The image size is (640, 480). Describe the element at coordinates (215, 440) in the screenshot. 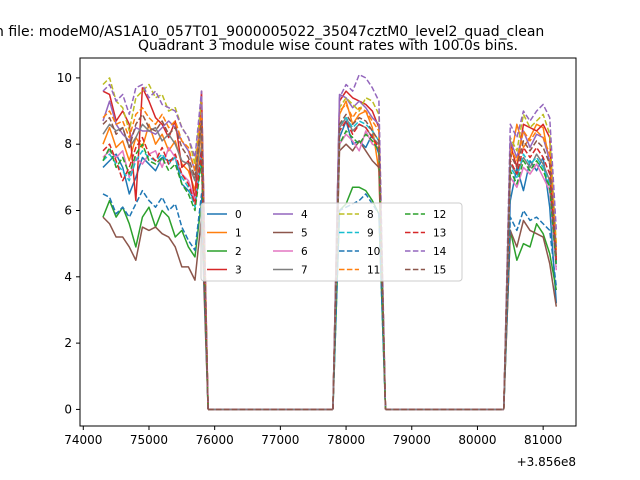

I see `x-tick-label: 76000` at that location.